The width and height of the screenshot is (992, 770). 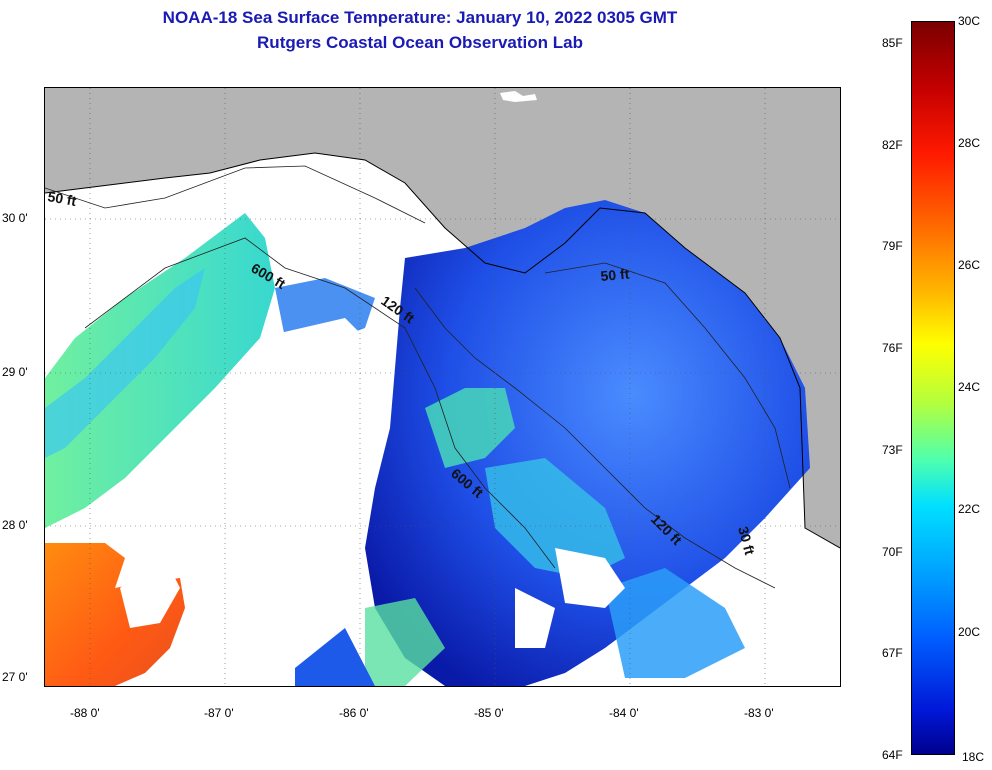 I want to click on lat-label: 29 0', so click(x=15, y=372).